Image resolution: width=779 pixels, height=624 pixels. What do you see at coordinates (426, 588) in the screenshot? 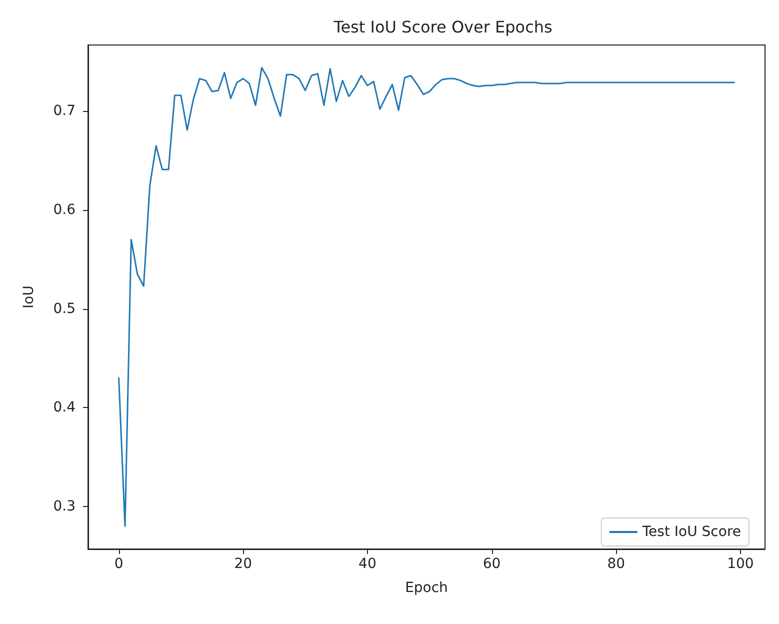
I see `x-axis-title: Epoch` at bounding box center [426, 588].